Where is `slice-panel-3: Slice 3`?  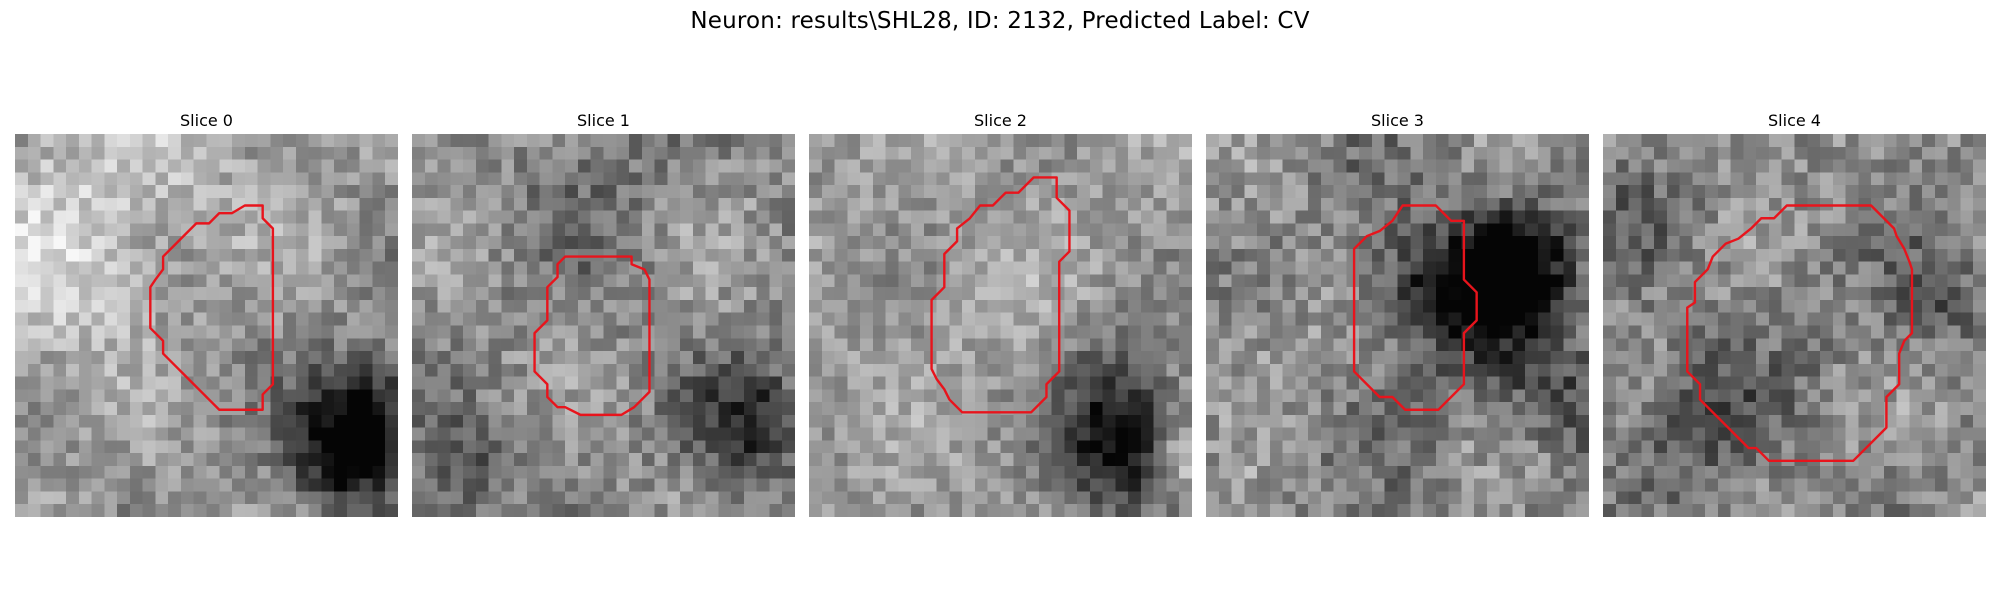 slice-panel-3: Slice 3 is located at coordinates (1397, 312).